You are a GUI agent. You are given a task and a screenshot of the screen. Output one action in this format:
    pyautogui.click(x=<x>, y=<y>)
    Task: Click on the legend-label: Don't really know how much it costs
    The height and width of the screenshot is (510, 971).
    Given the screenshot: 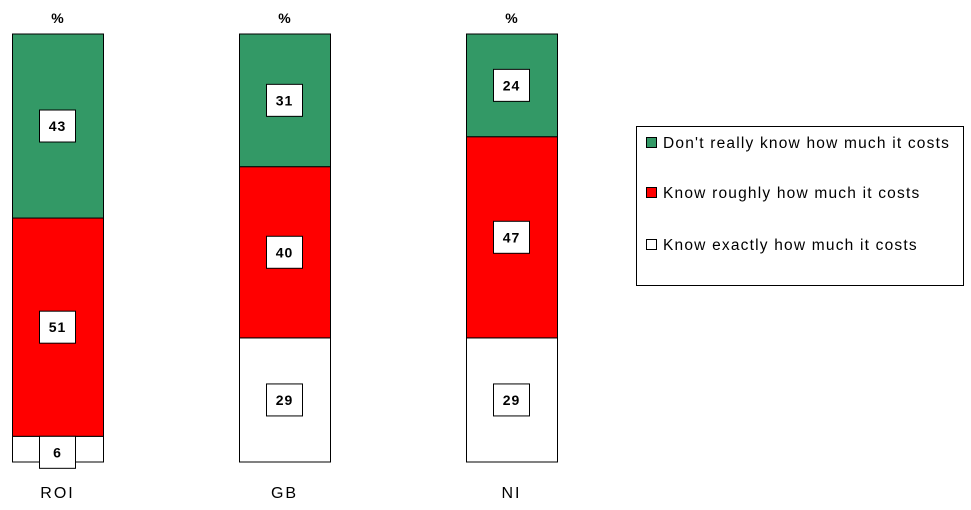 What is the action you would take?
    pyautogui.click(x=807, y=143)
    